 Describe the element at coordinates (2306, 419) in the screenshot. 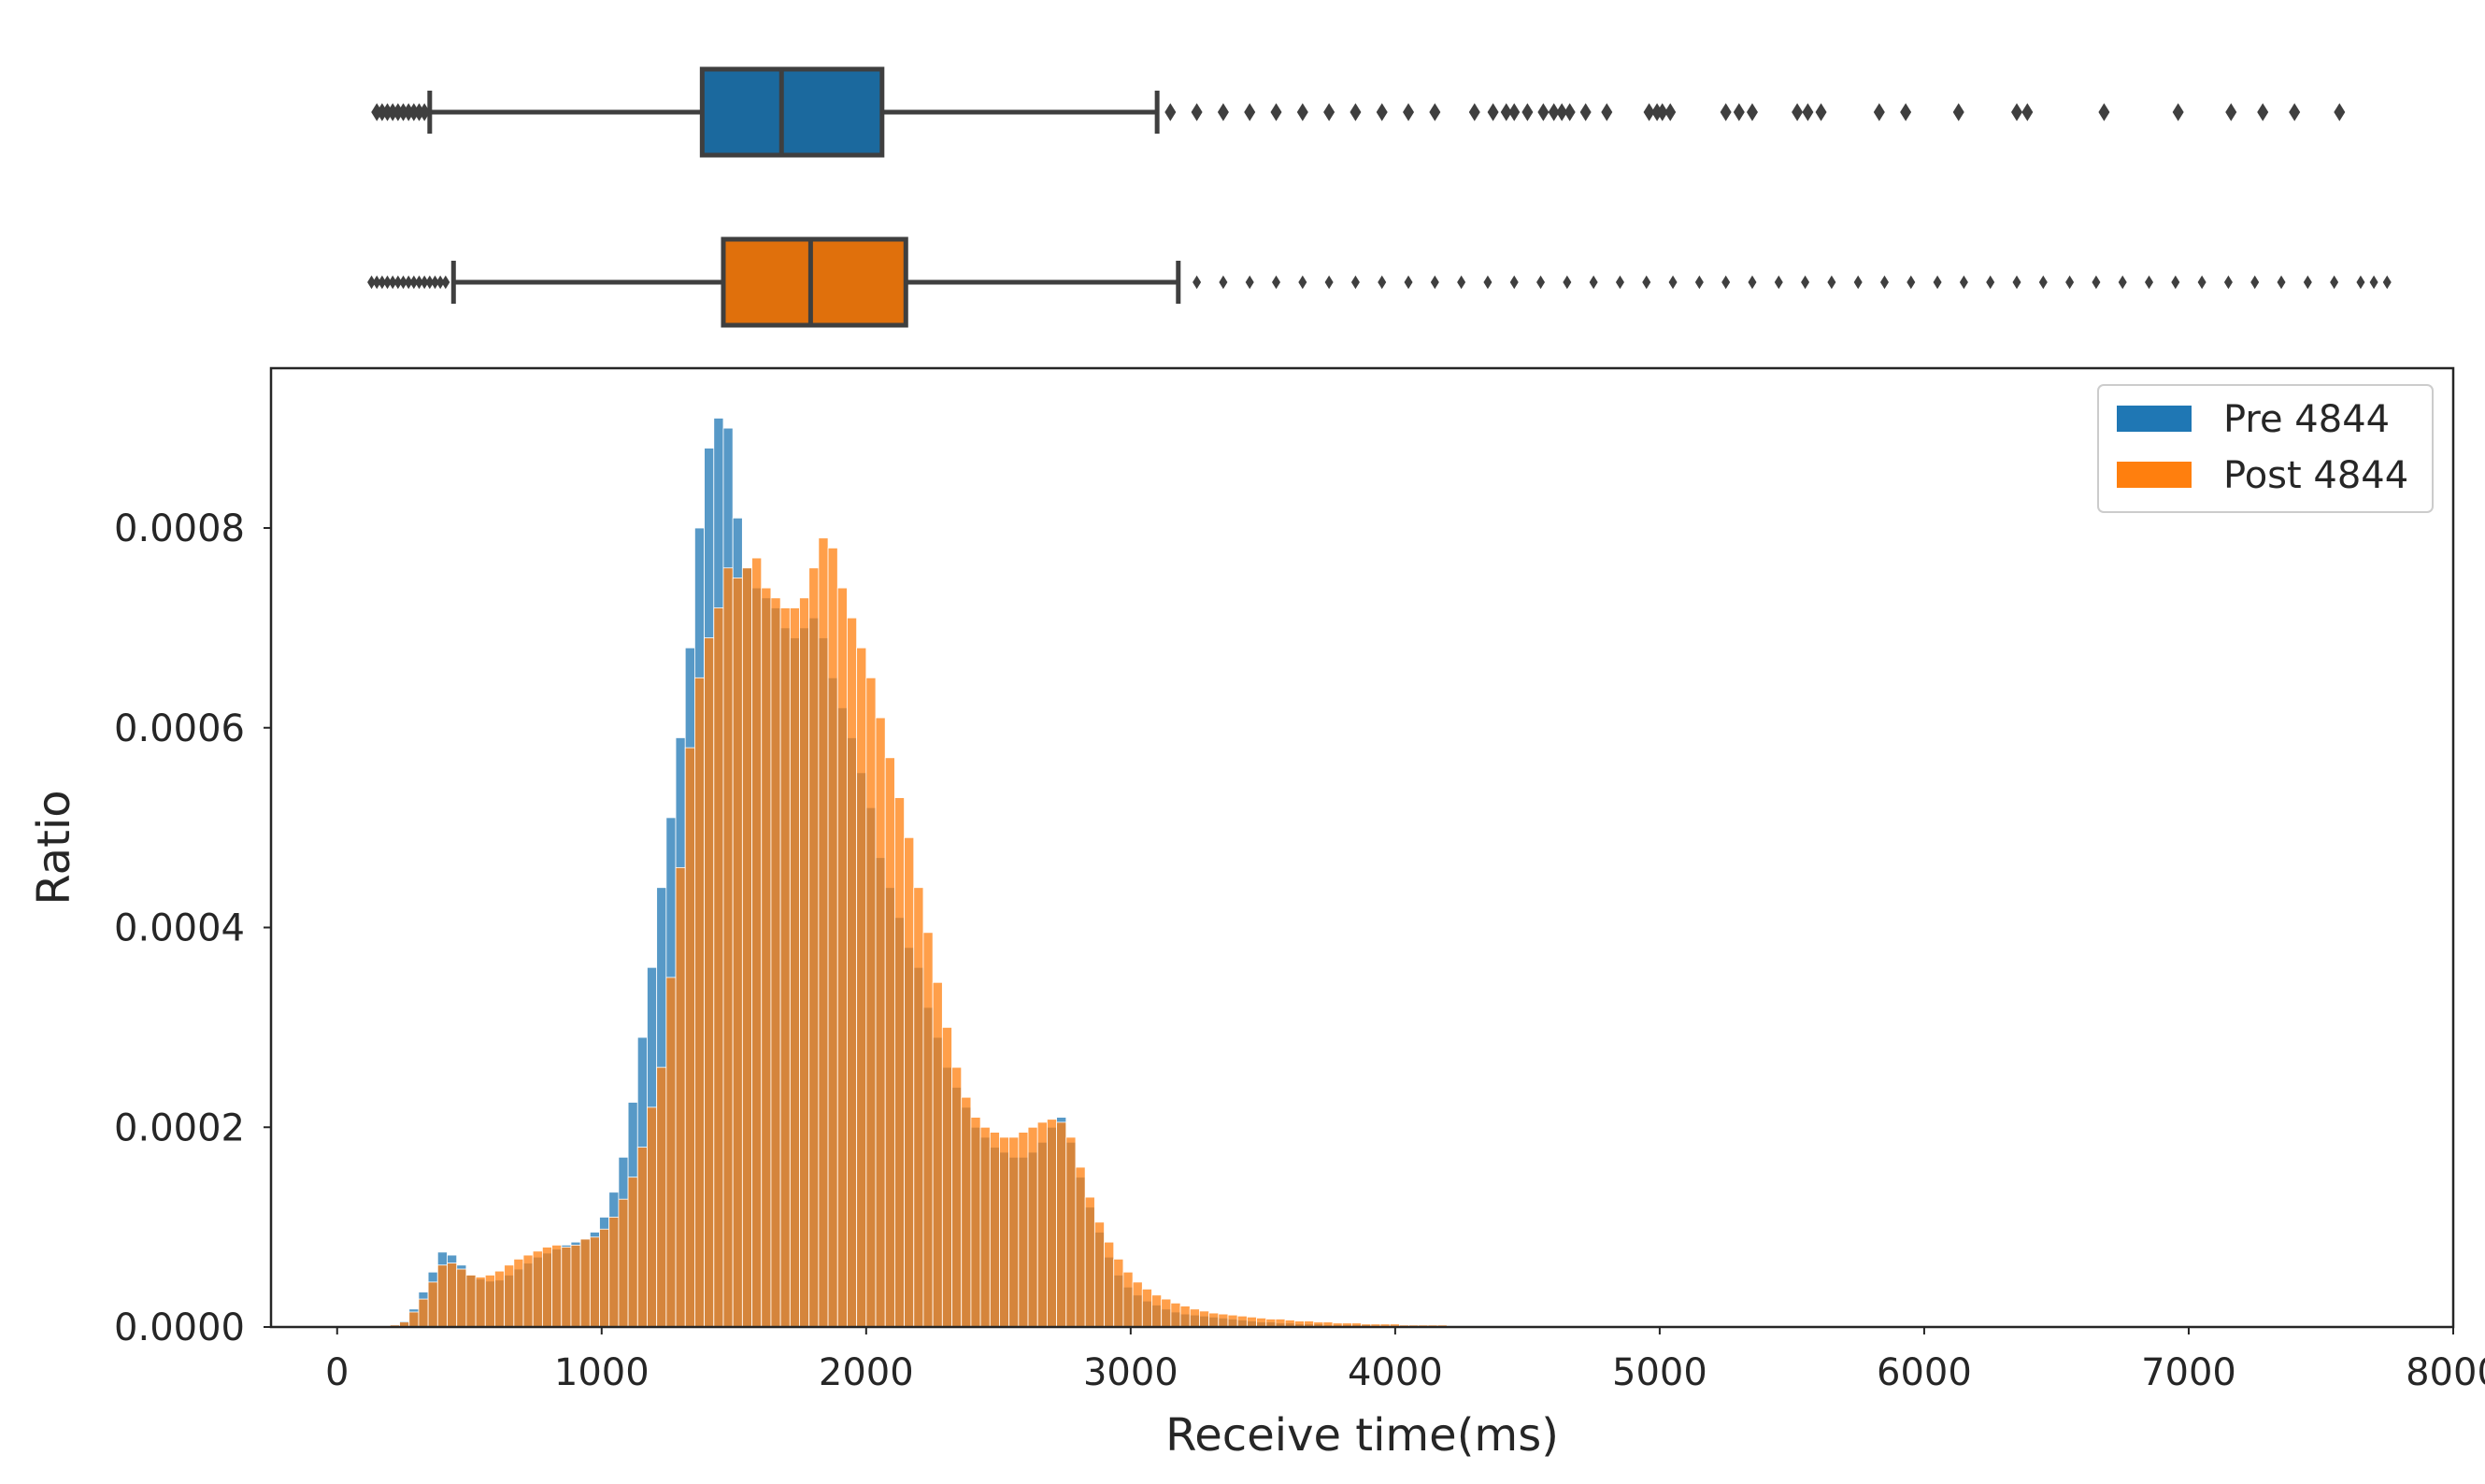

I see `legend-label-pre-4844: Pre 4844` at that location.